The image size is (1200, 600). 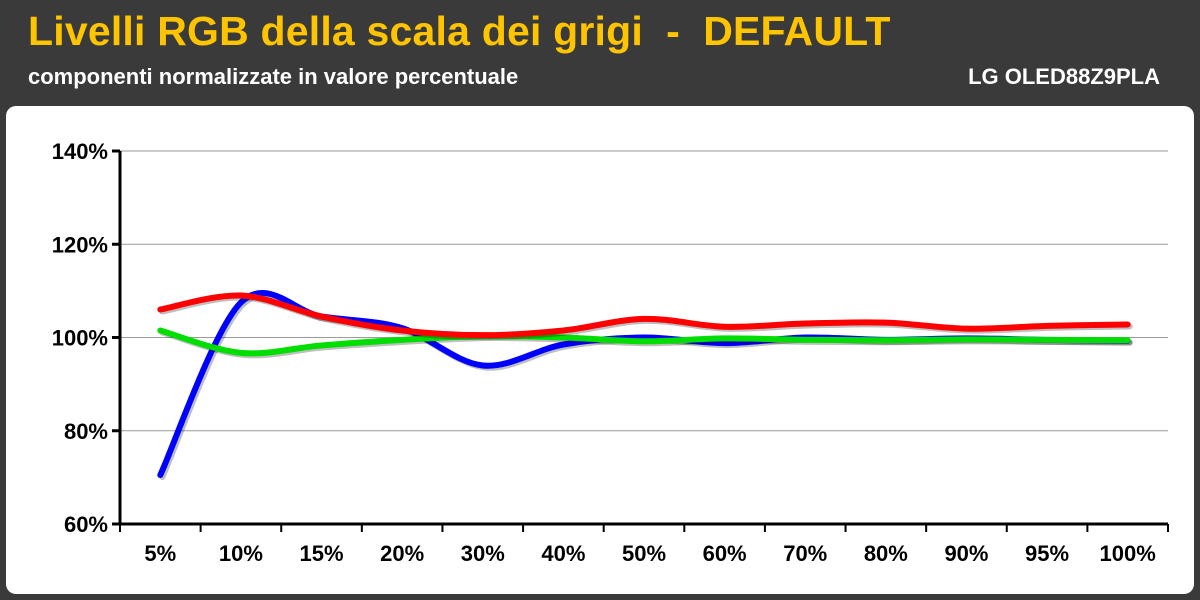 I want to click on x-tick-label: 10%, so click(x=241, y=553).